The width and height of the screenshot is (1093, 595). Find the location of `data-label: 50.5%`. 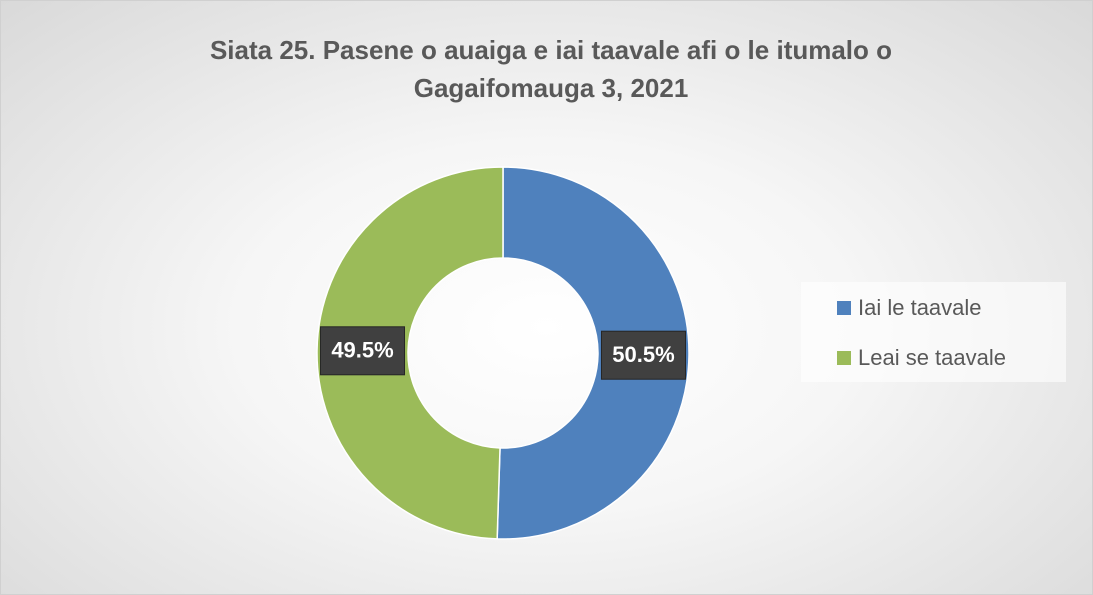

data-label: 50.5% is located at coordinates (643, 354).